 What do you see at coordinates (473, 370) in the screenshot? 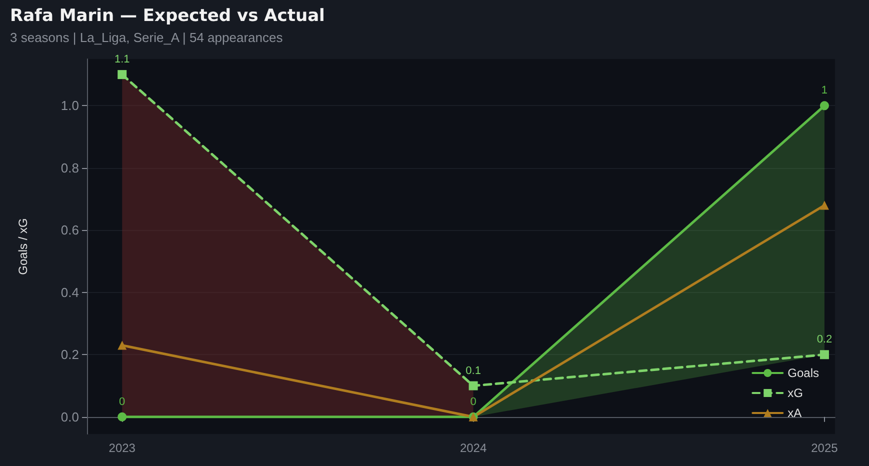
I see `data-label: 0.1` at bounding box center [473, 370].